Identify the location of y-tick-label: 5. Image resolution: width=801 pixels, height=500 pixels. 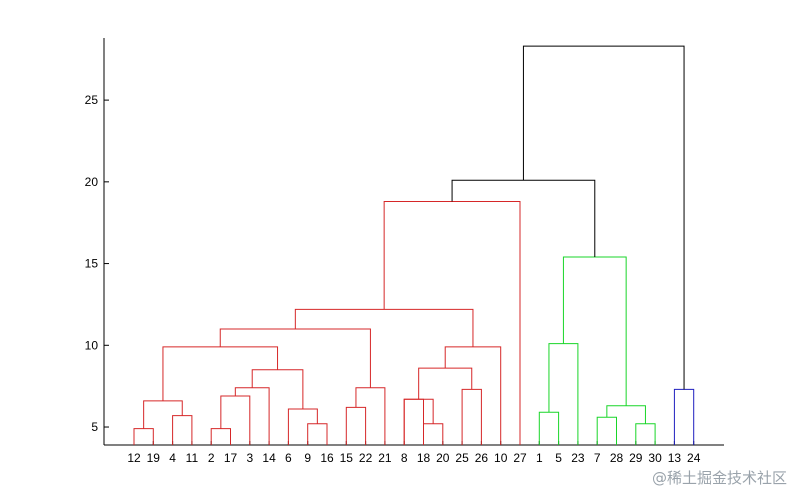
(94, 427).